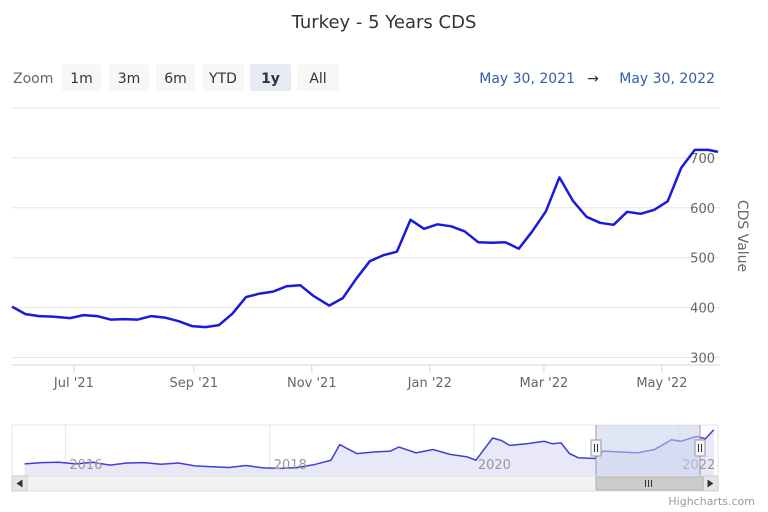  I want to click on range-to-date: May 30, 2022, so click(667, 79).